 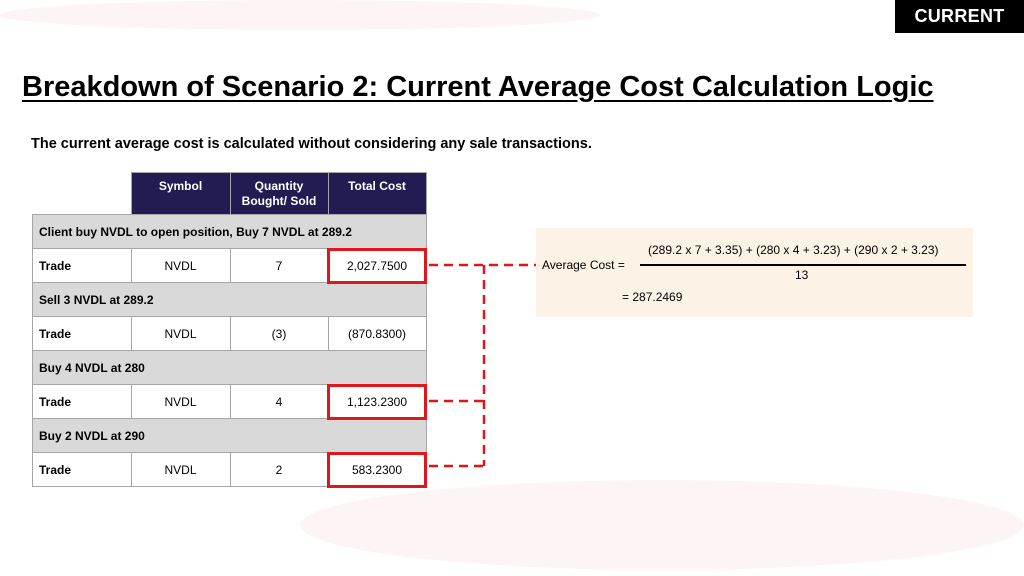 I want to click on cell-total-cost: (870.8300), so click(x=377, y=333).